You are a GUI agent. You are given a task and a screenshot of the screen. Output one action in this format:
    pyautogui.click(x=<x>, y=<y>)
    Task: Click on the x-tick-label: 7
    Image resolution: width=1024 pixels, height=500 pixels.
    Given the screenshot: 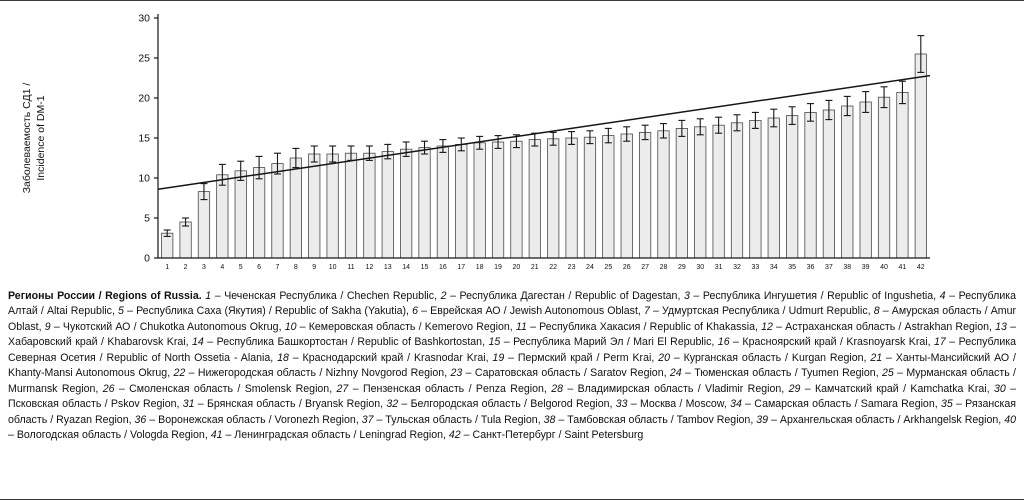 What is the action you would take?
    pyautogui.click(x=278, y=267)
    